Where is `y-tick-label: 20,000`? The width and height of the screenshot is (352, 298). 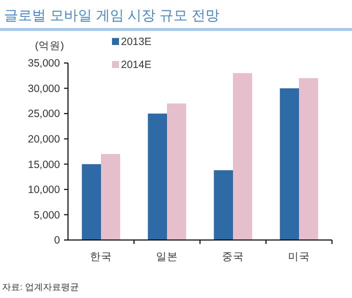 y-tick-label: 20,000 is located at coordinates (44, 140).